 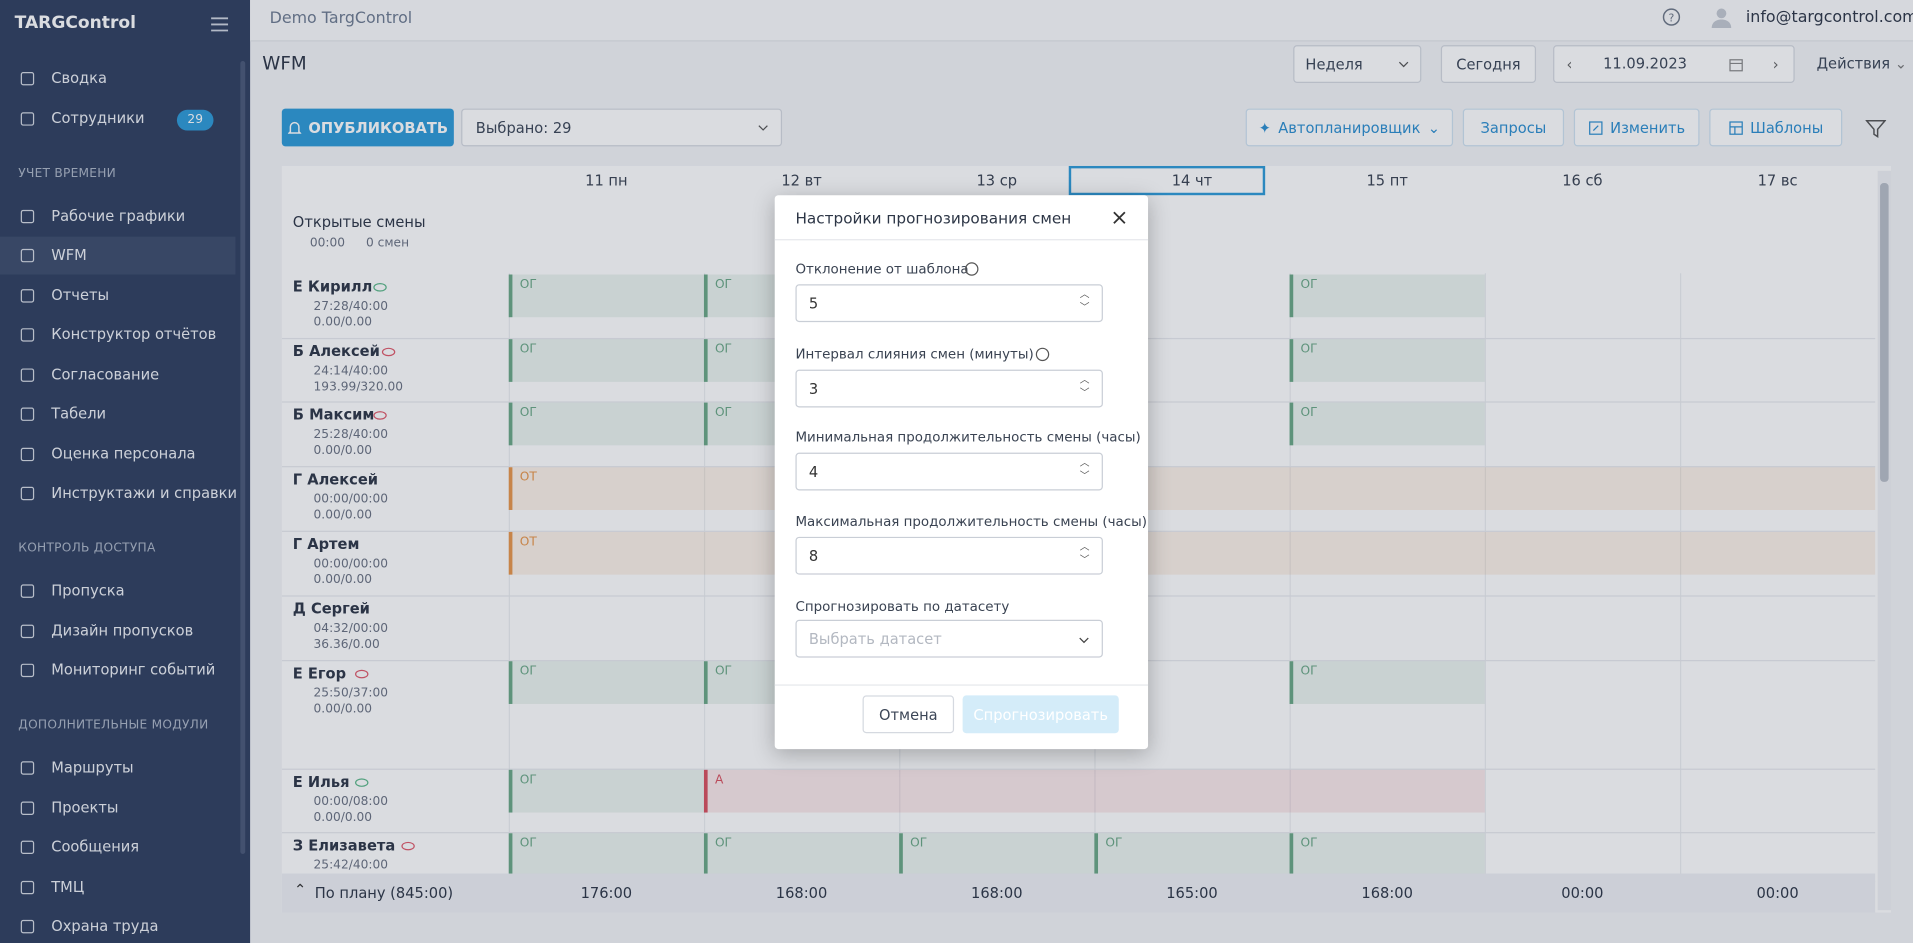 What do you see at coordinates (134, 334) in the screenshot?
I see `nav-item: Конструктор отчётов` at bounding box center [134, 334].